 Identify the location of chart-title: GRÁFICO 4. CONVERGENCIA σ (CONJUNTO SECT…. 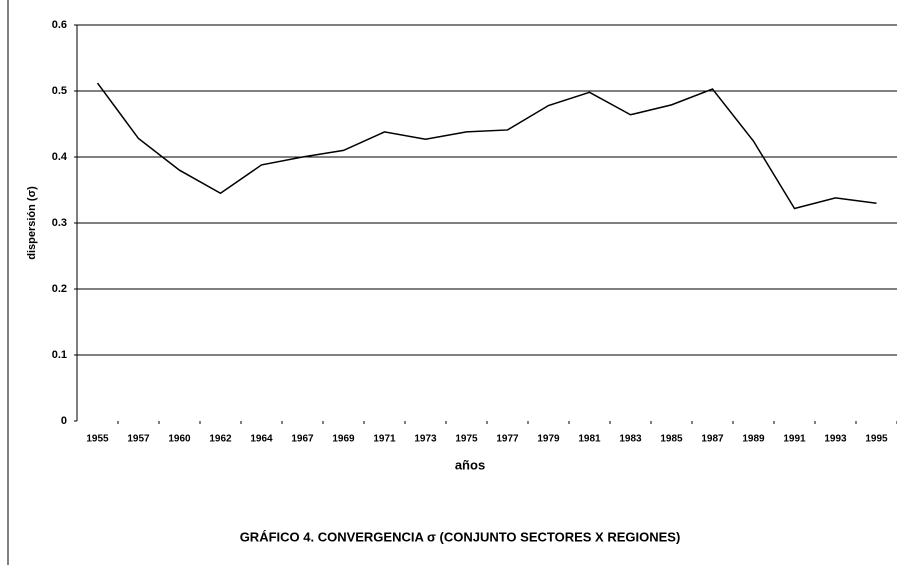
(460, 536).